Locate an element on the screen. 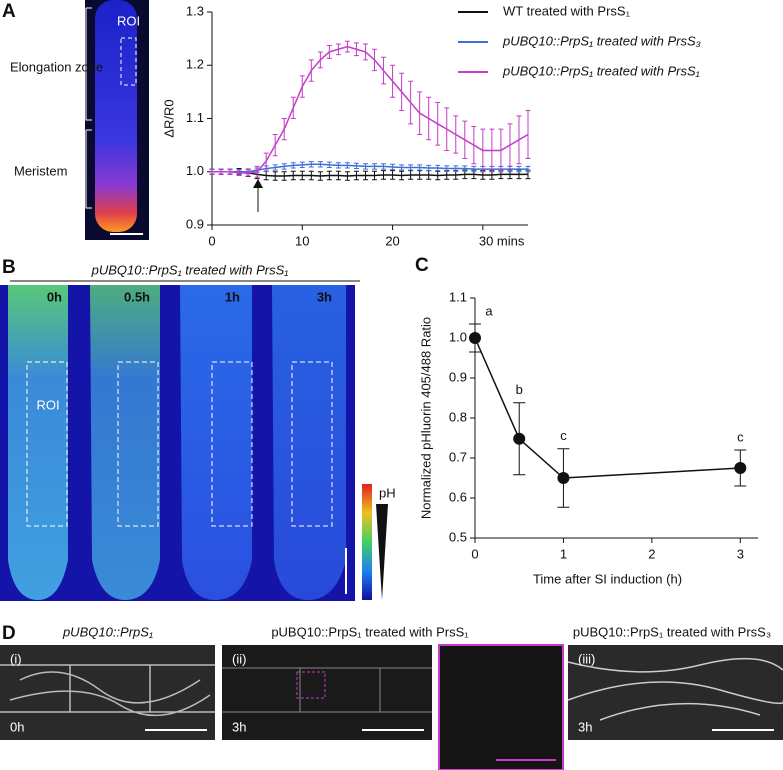 The width and height of the screenshot is (783, 770). panel-label: D is located at coordinates (9, 633).